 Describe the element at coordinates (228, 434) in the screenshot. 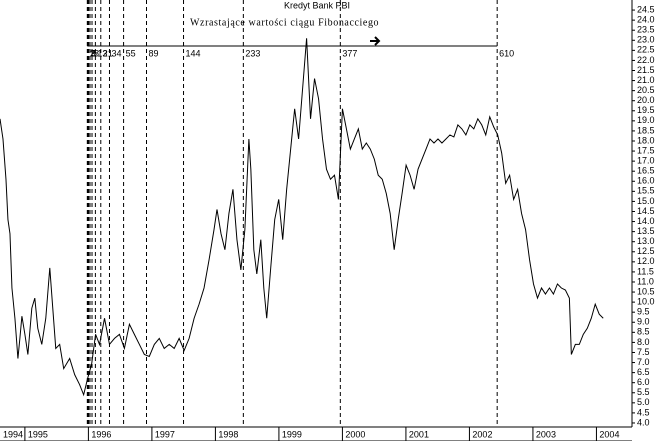

I see `x-tick-label: 1998` at that location.